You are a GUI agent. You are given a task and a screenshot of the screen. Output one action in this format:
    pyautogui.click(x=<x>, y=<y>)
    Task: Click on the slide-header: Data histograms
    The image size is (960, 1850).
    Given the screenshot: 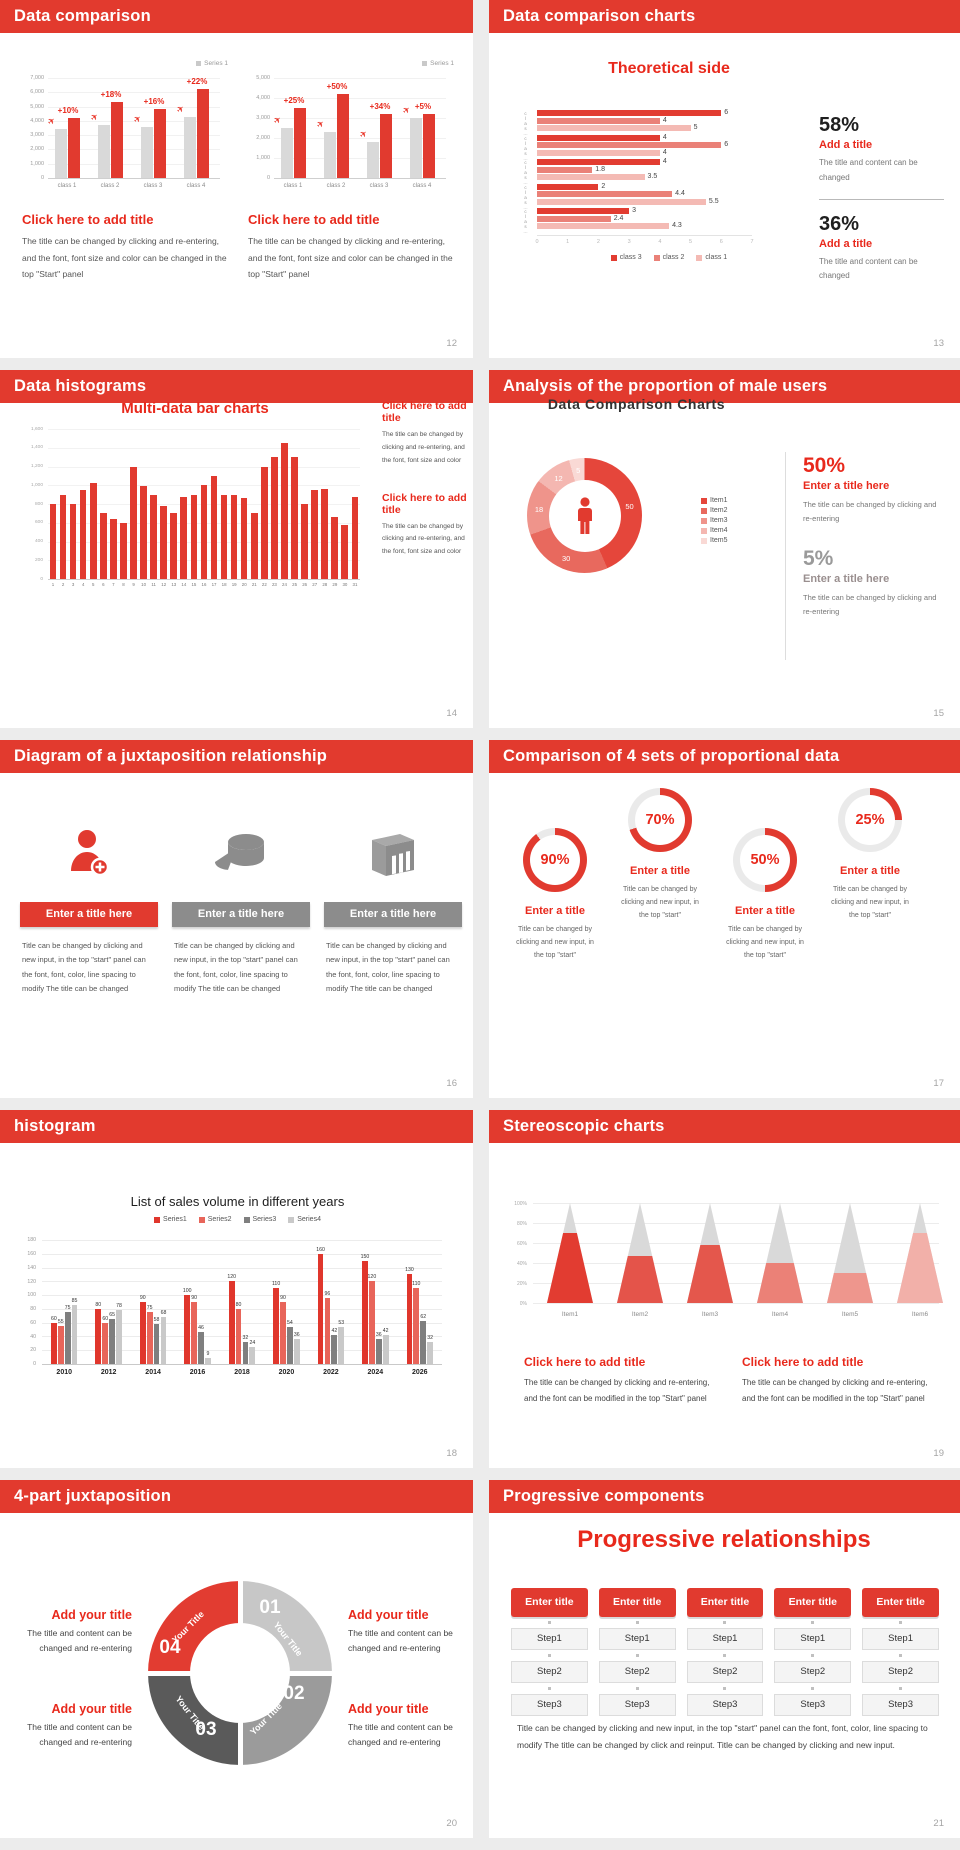 What is the action you would take?
    pyautogui.click(x=236, y=386)
    